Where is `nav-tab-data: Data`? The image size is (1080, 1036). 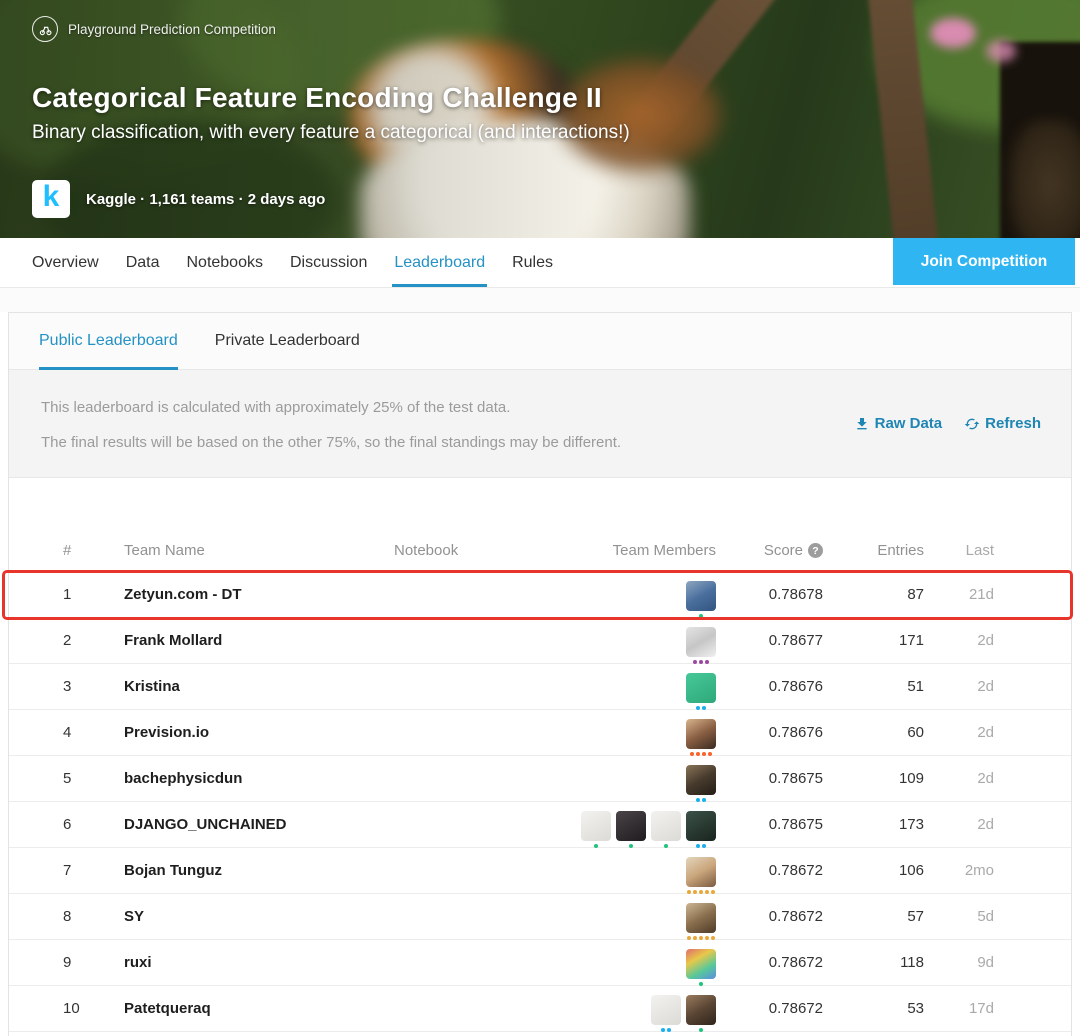
nav-tab-data: Data is located at coordinates (142, 262).